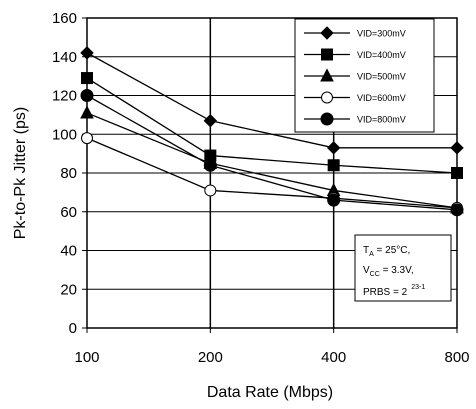  I want to click on legend-marker-square, so click(327, 54).